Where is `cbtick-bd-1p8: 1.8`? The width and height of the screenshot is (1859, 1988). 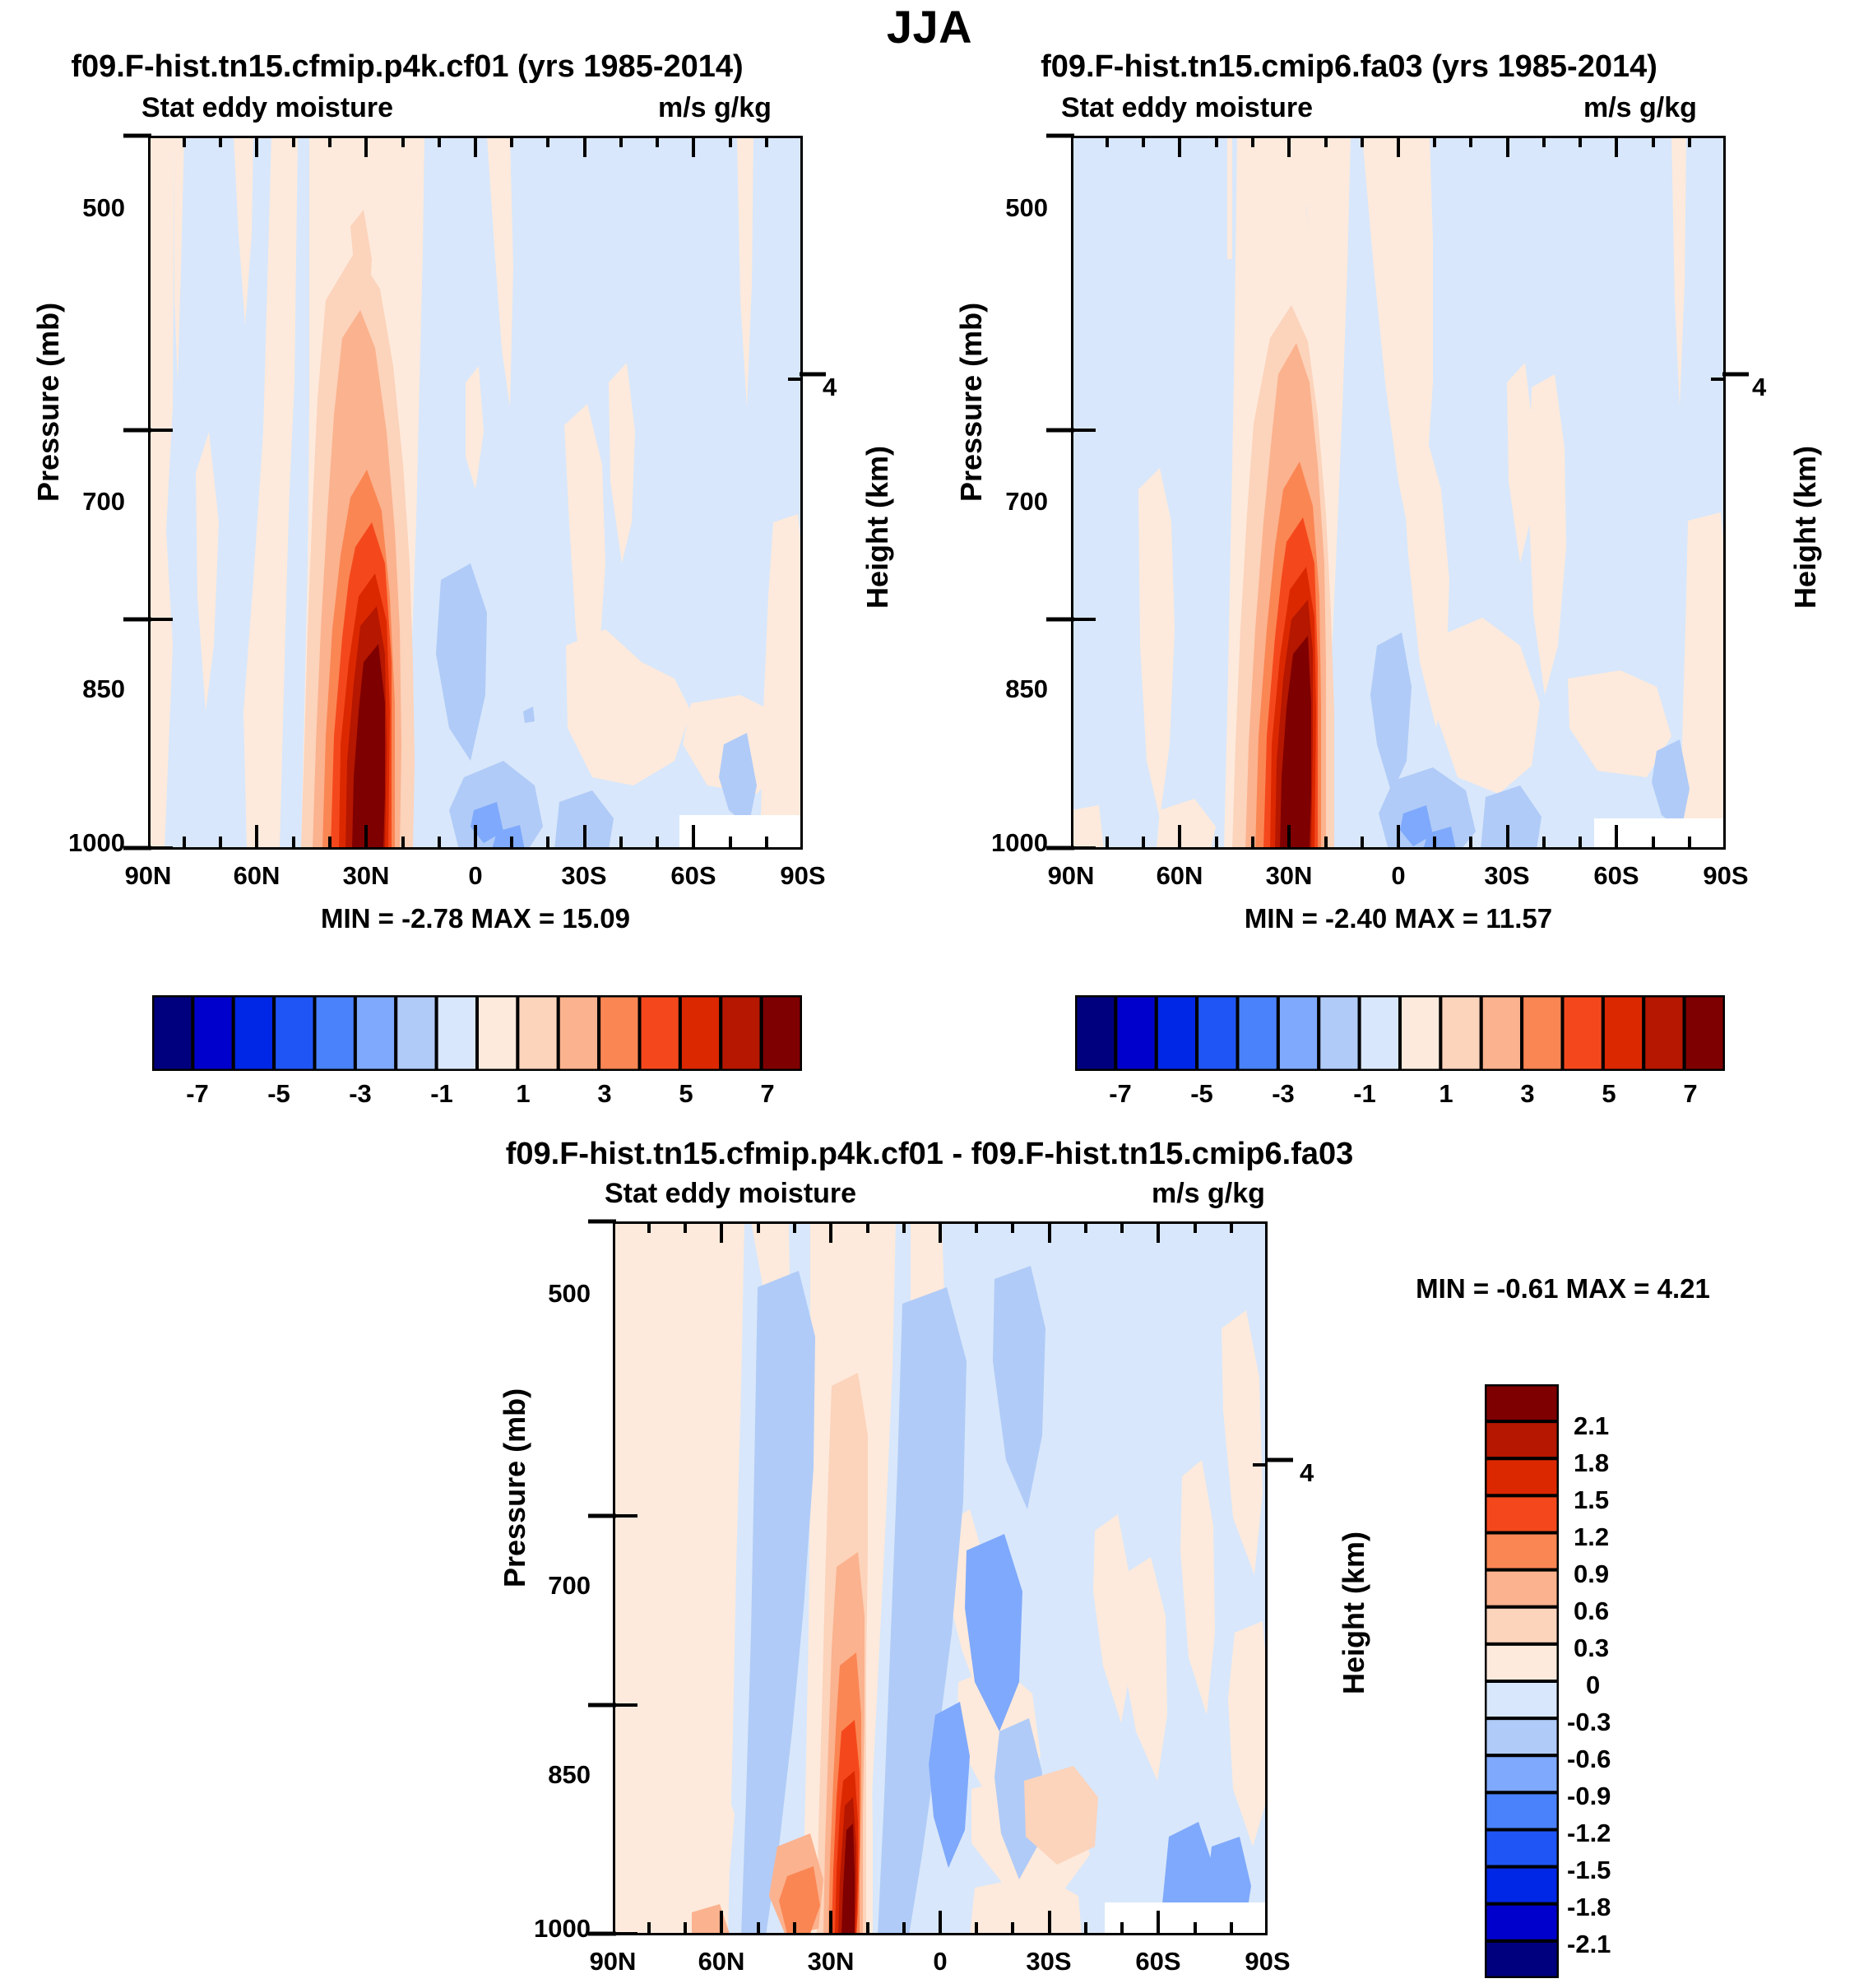
cbtick-bd-1p8: 1.8 is located at coordinates (1592, 1463).